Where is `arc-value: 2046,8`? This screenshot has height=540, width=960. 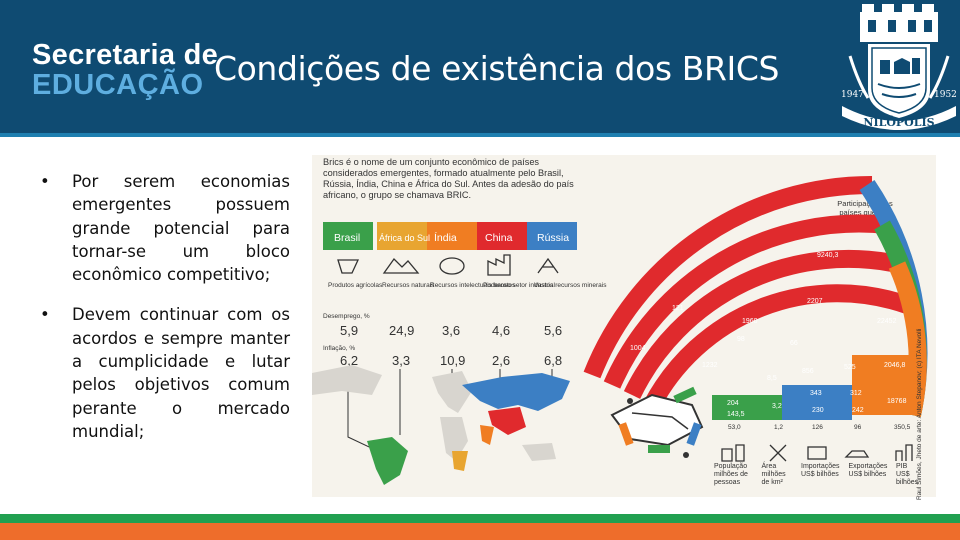 arc-value: 2046,8 is located at coordinates (895, 365).